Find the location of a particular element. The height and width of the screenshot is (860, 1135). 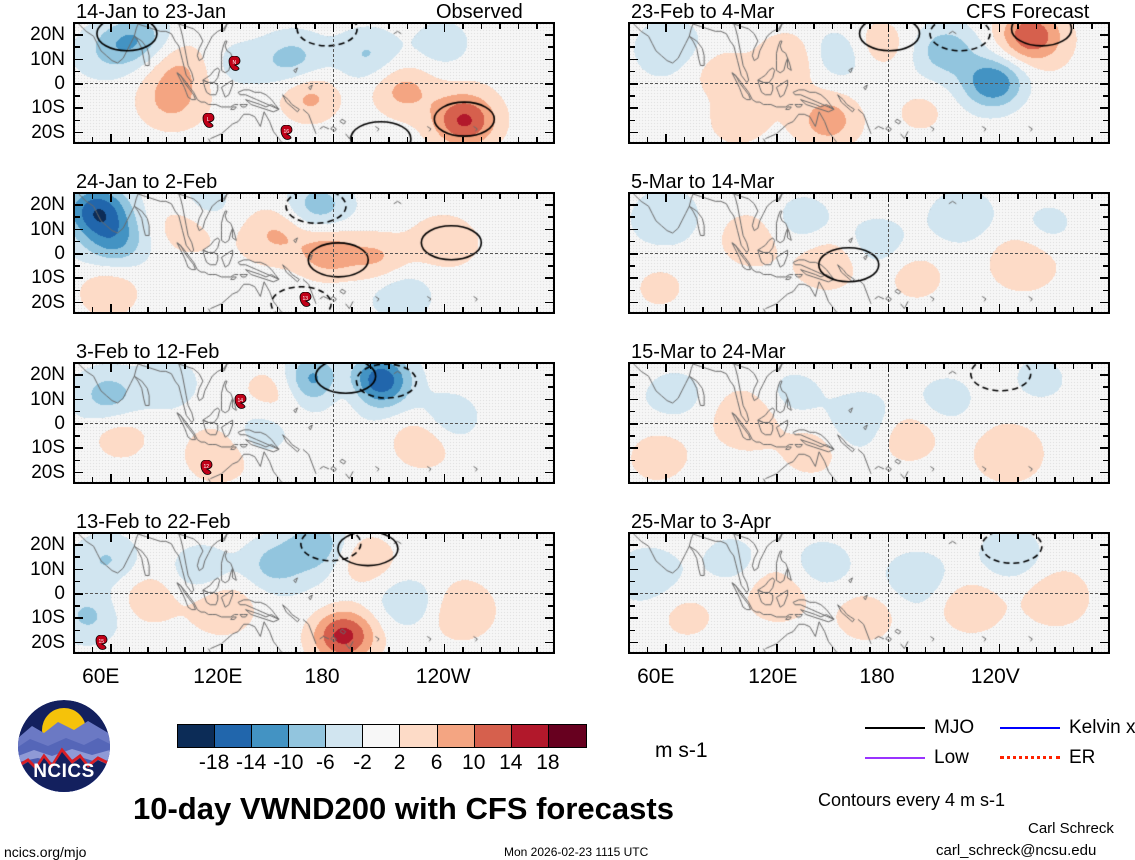

y-axis-label: 20S is located at coordinates (48, 642).